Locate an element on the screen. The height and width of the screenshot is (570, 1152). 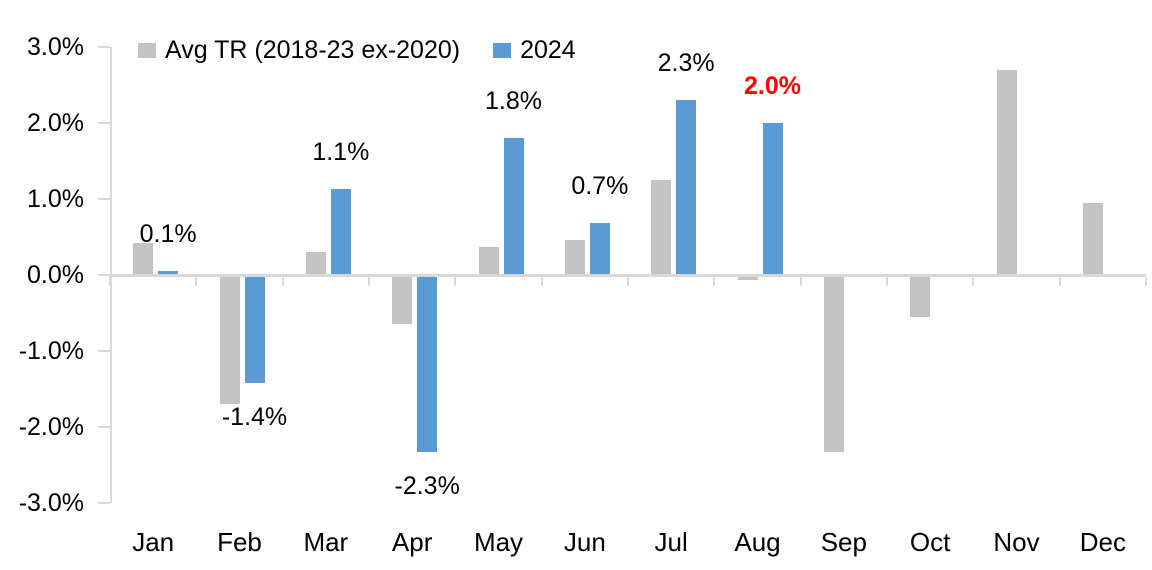
y-tick-2.0% is located at coordinates (104, 123).